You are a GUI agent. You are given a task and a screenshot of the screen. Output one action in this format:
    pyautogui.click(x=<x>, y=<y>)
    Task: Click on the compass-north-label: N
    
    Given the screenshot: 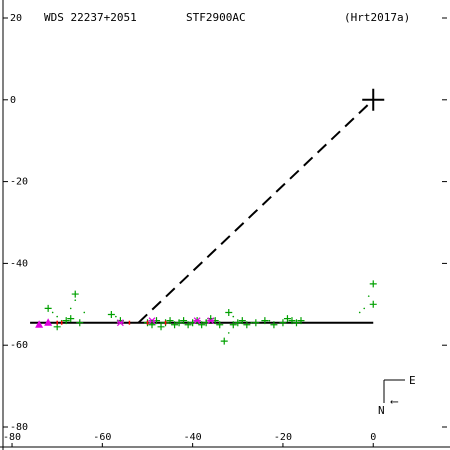 What is the action you would take?
    pyautogui.click(x=381, y=410)
    